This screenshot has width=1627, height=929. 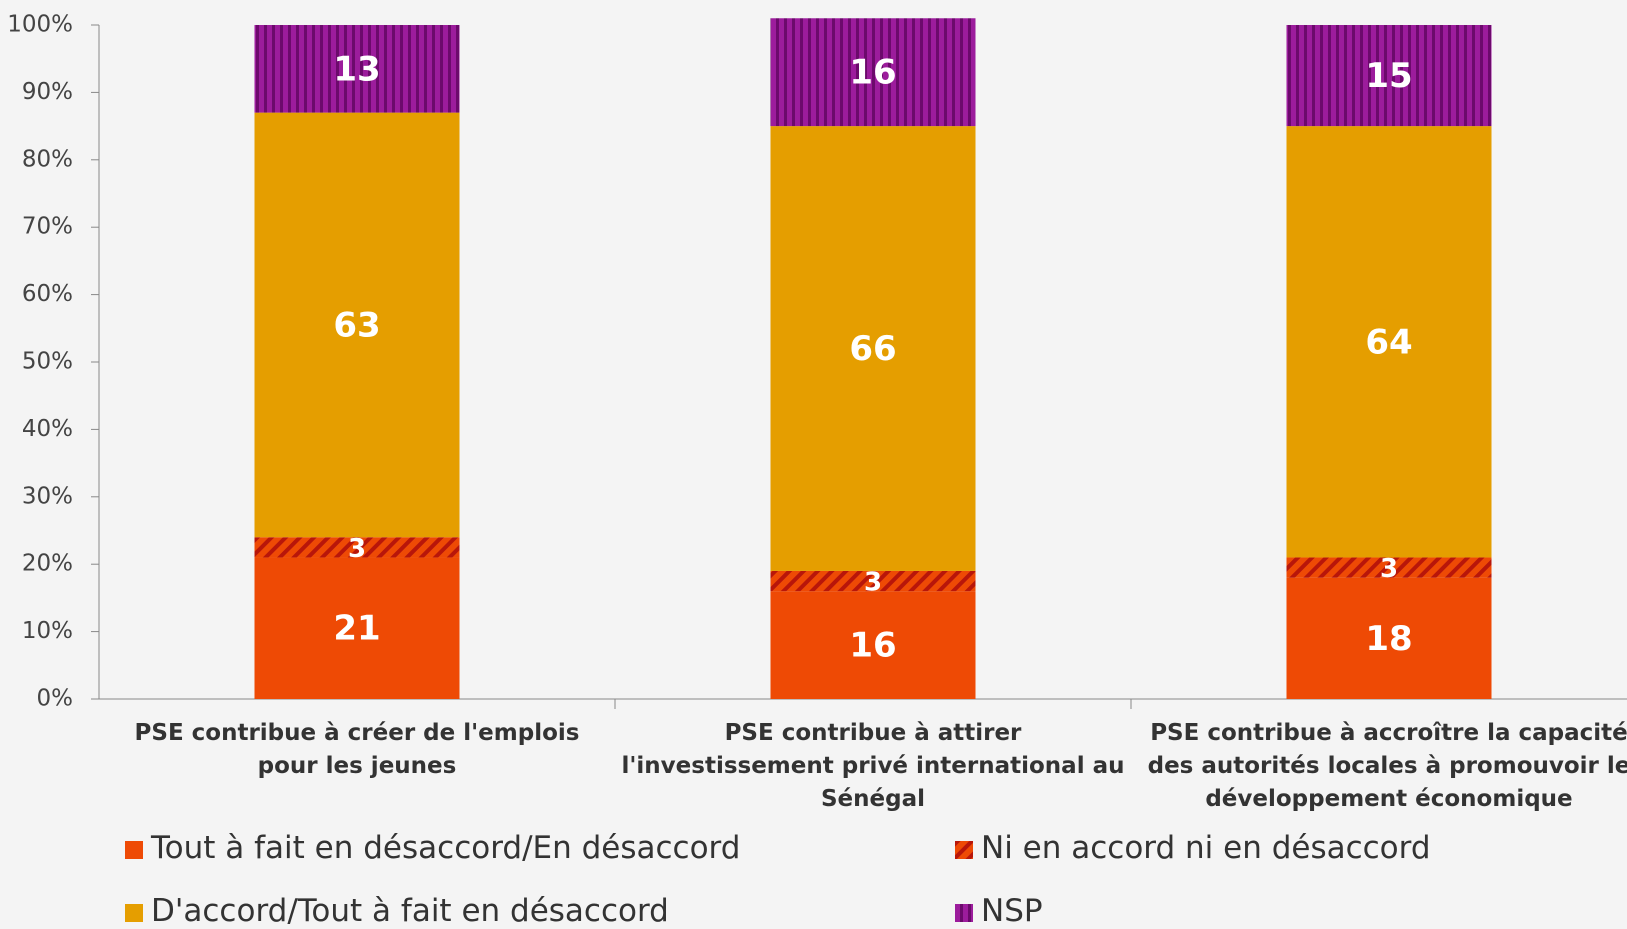 What do you see at coordinates (47, 429) in the screenshot?
I see `y-tick-label: 40%` at bounding box center [47, 429].